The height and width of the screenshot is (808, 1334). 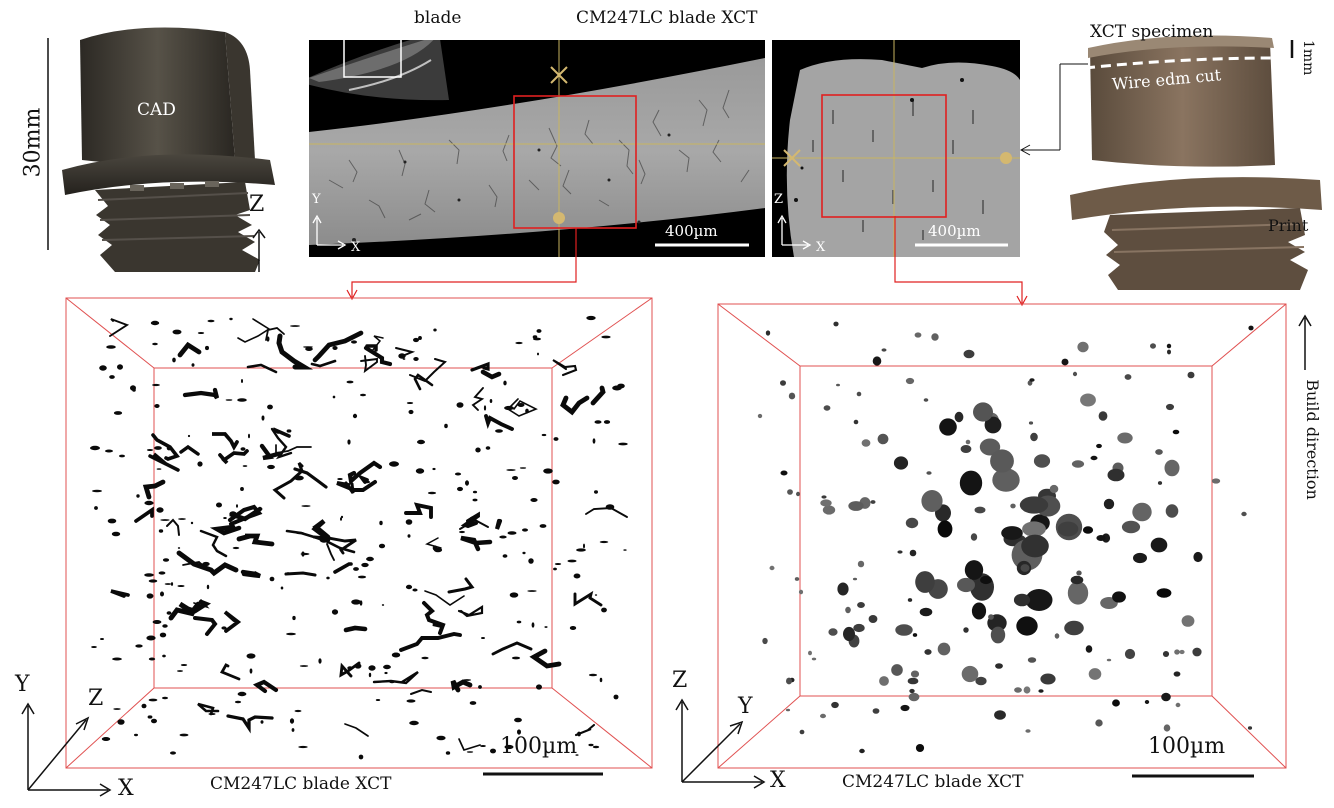 What do you see at coordinates (1194, 157) in the screenshot?
I see `print-photo-panel: XCT specimen 1mm Wire edm cut Print` at bounding box center [1194, 157].